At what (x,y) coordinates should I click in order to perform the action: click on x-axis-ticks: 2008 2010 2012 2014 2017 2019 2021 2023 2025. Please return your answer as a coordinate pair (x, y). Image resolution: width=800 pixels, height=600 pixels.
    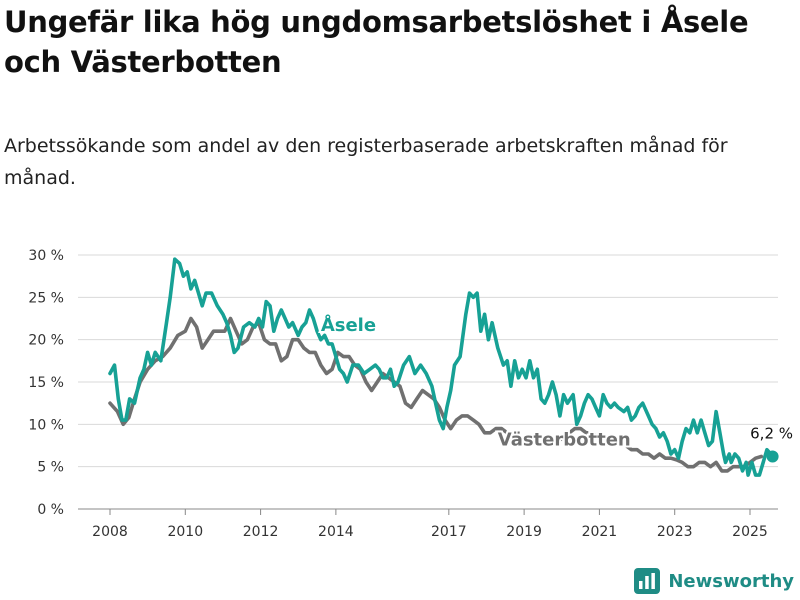
    Looking at the image, I should click on (430, 524).